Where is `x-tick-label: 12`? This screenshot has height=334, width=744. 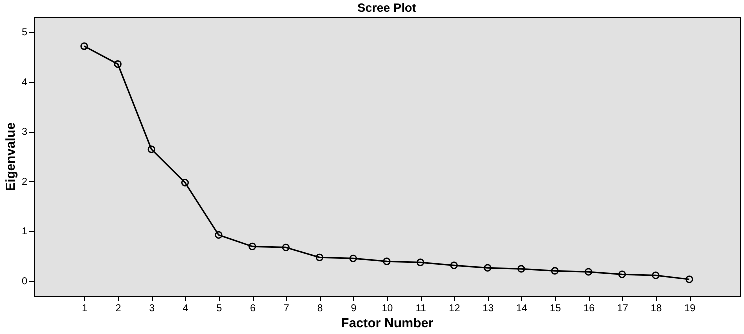 x-tick-label: 12 is located at coordinates (455, 309).